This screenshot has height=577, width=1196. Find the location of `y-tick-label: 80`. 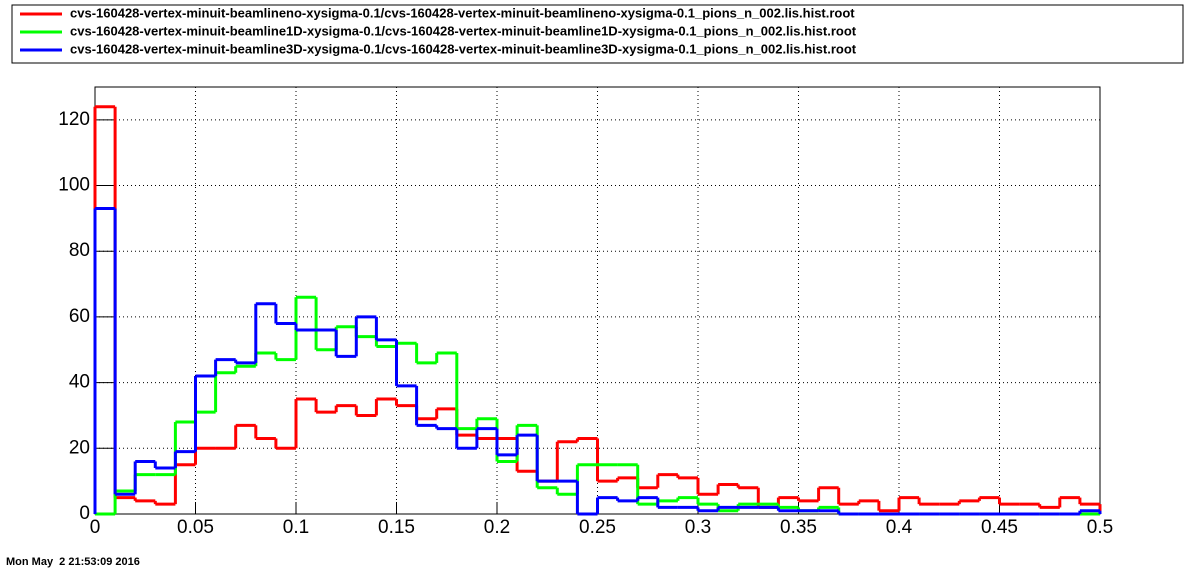

y-tick-label: 80 is located at coordinates (79, 250).